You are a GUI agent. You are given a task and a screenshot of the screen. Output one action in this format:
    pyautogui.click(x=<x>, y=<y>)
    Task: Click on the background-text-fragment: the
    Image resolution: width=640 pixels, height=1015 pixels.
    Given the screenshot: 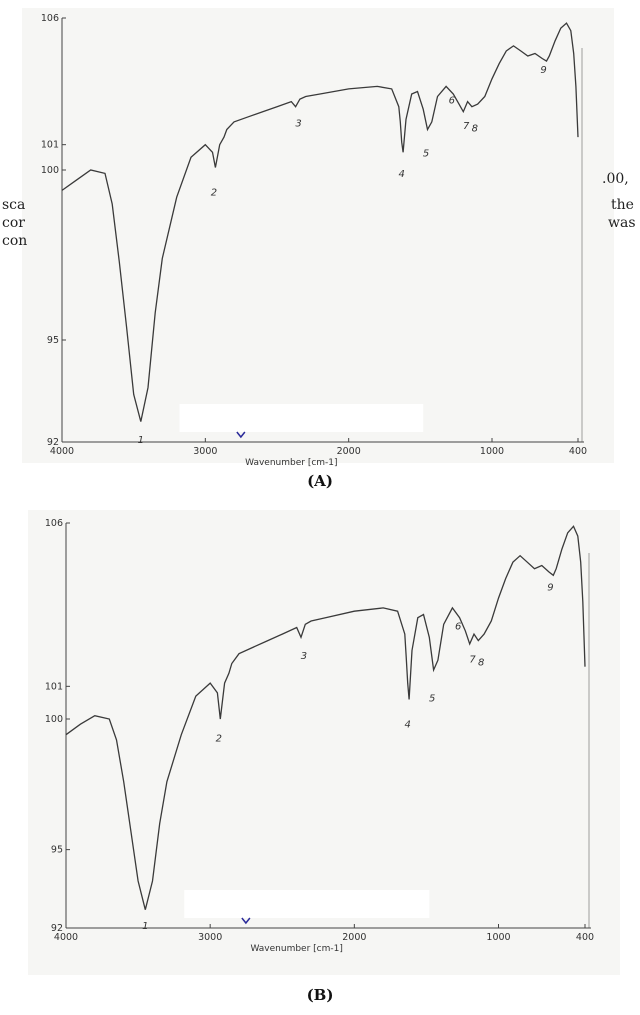 What is the action you would take?
    pyautogui.click(x=622, y=205)
    